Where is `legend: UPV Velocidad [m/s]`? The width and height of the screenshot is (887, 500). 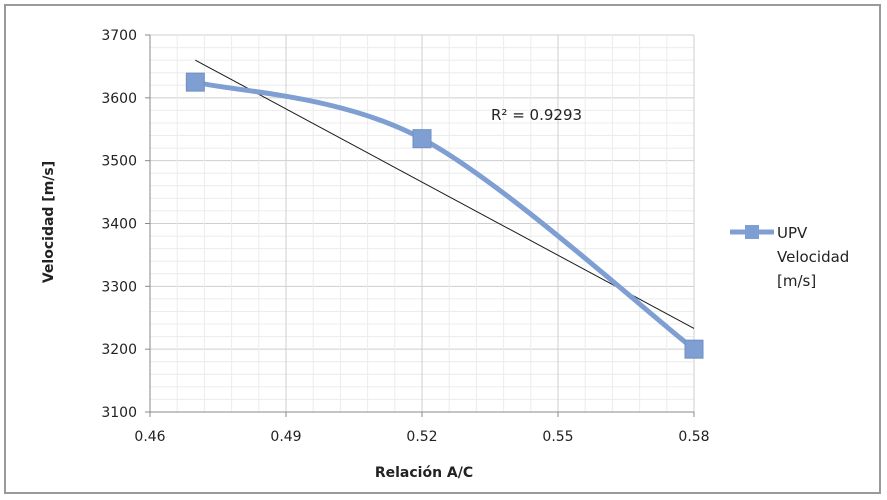
legend: UPV Velocidad [m/s] is located at coordinates (789, 257).